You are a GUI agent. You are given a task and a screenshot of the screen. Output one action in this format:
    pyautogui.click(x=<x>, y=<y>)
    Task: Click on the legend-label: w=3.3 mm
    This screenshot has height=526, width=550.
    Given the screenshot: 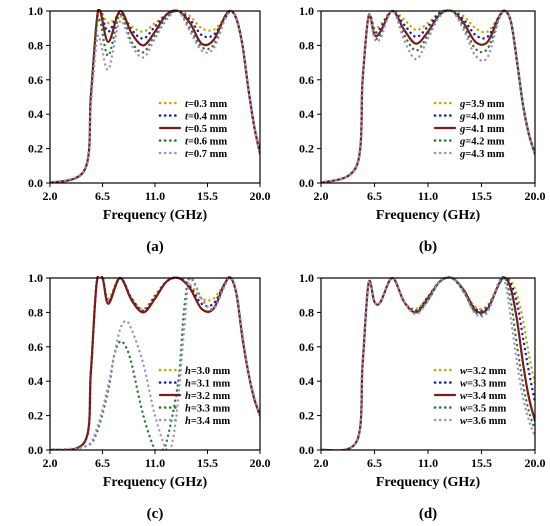 What is the action you would take?
    pyautogui.click(x=483, y=384)
    